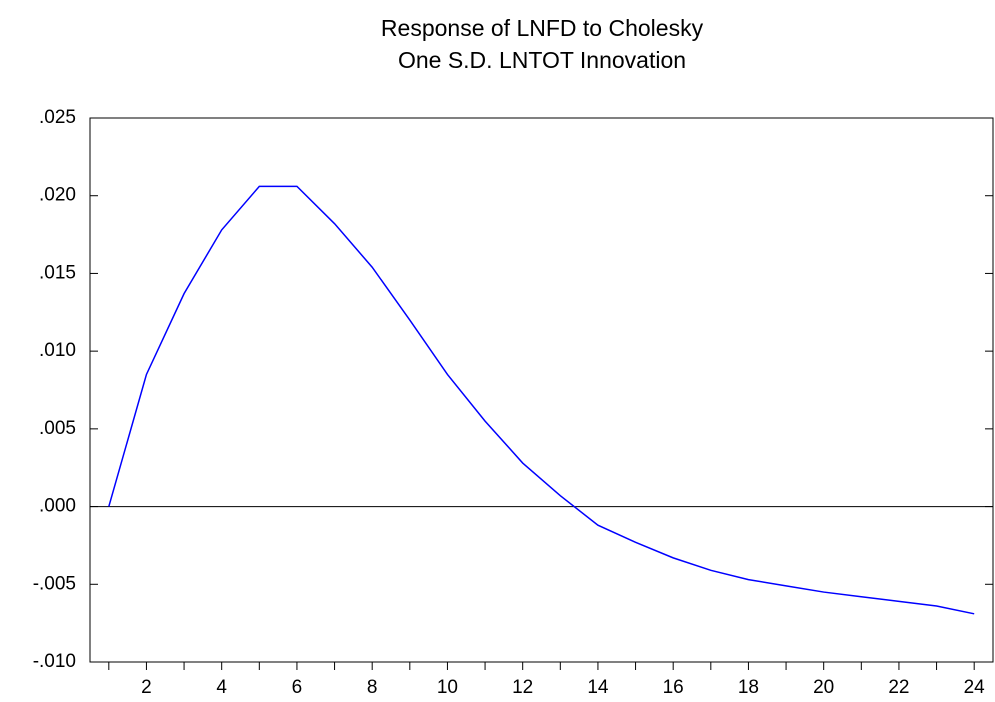 This screenshot has height=702, width=995. I want to click on y-tick-label: -.005, so click(54, 583).